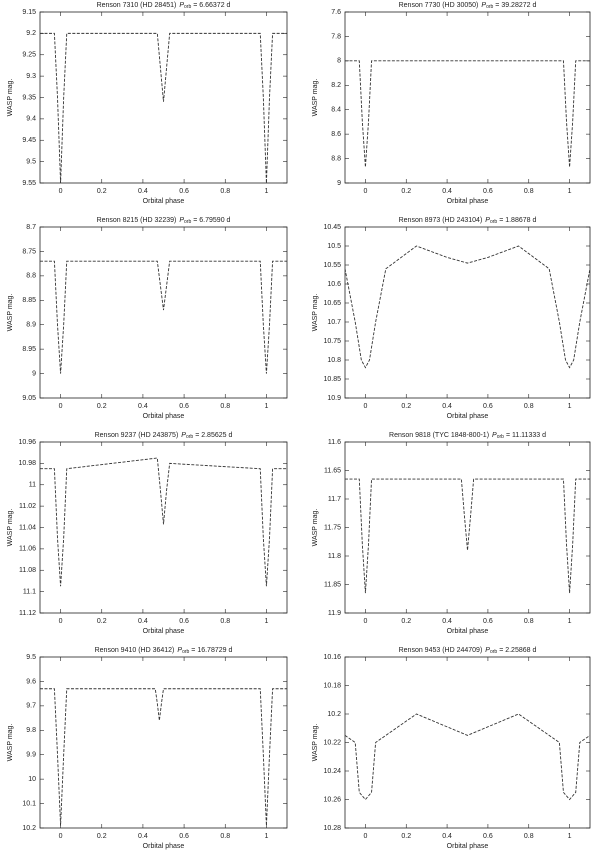  Describe the element at coordinates (332, 771) in the screenshot. I see `y-tick-label: 10.24` at that location.